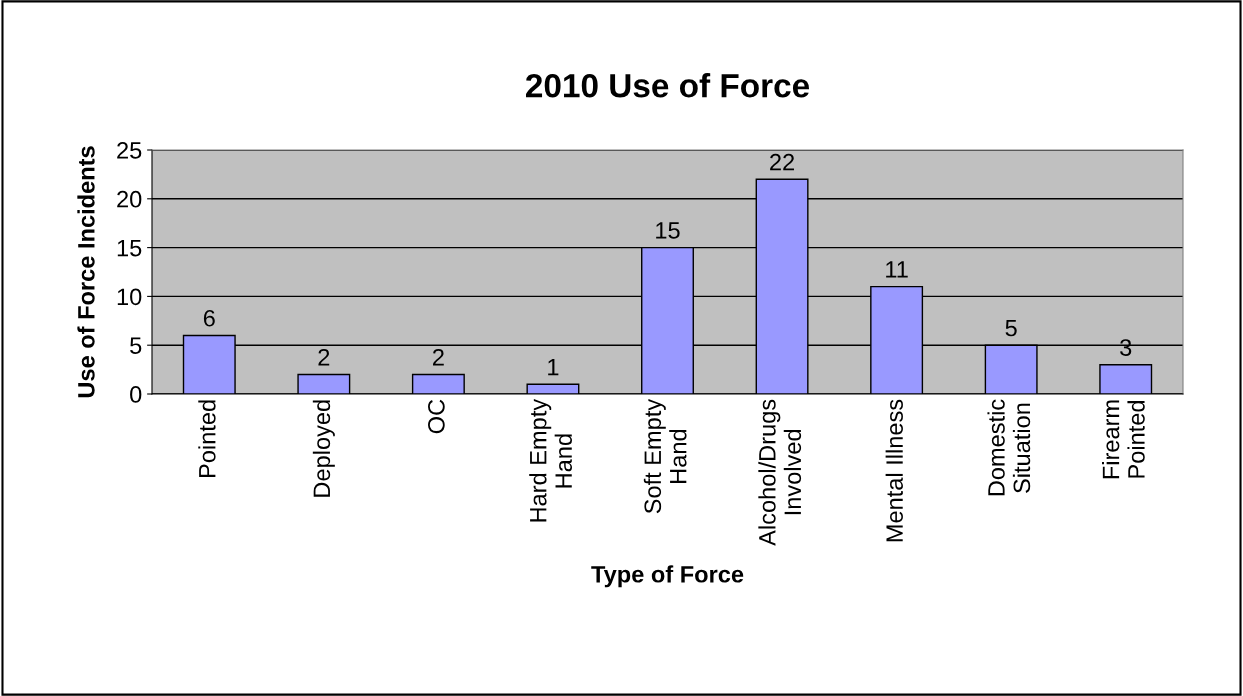 This screenshot has height=696, width=1243. Describe the element at coordinates (323, 448) in the screenshot. I see `x-tick-label: Deployed` at that location.